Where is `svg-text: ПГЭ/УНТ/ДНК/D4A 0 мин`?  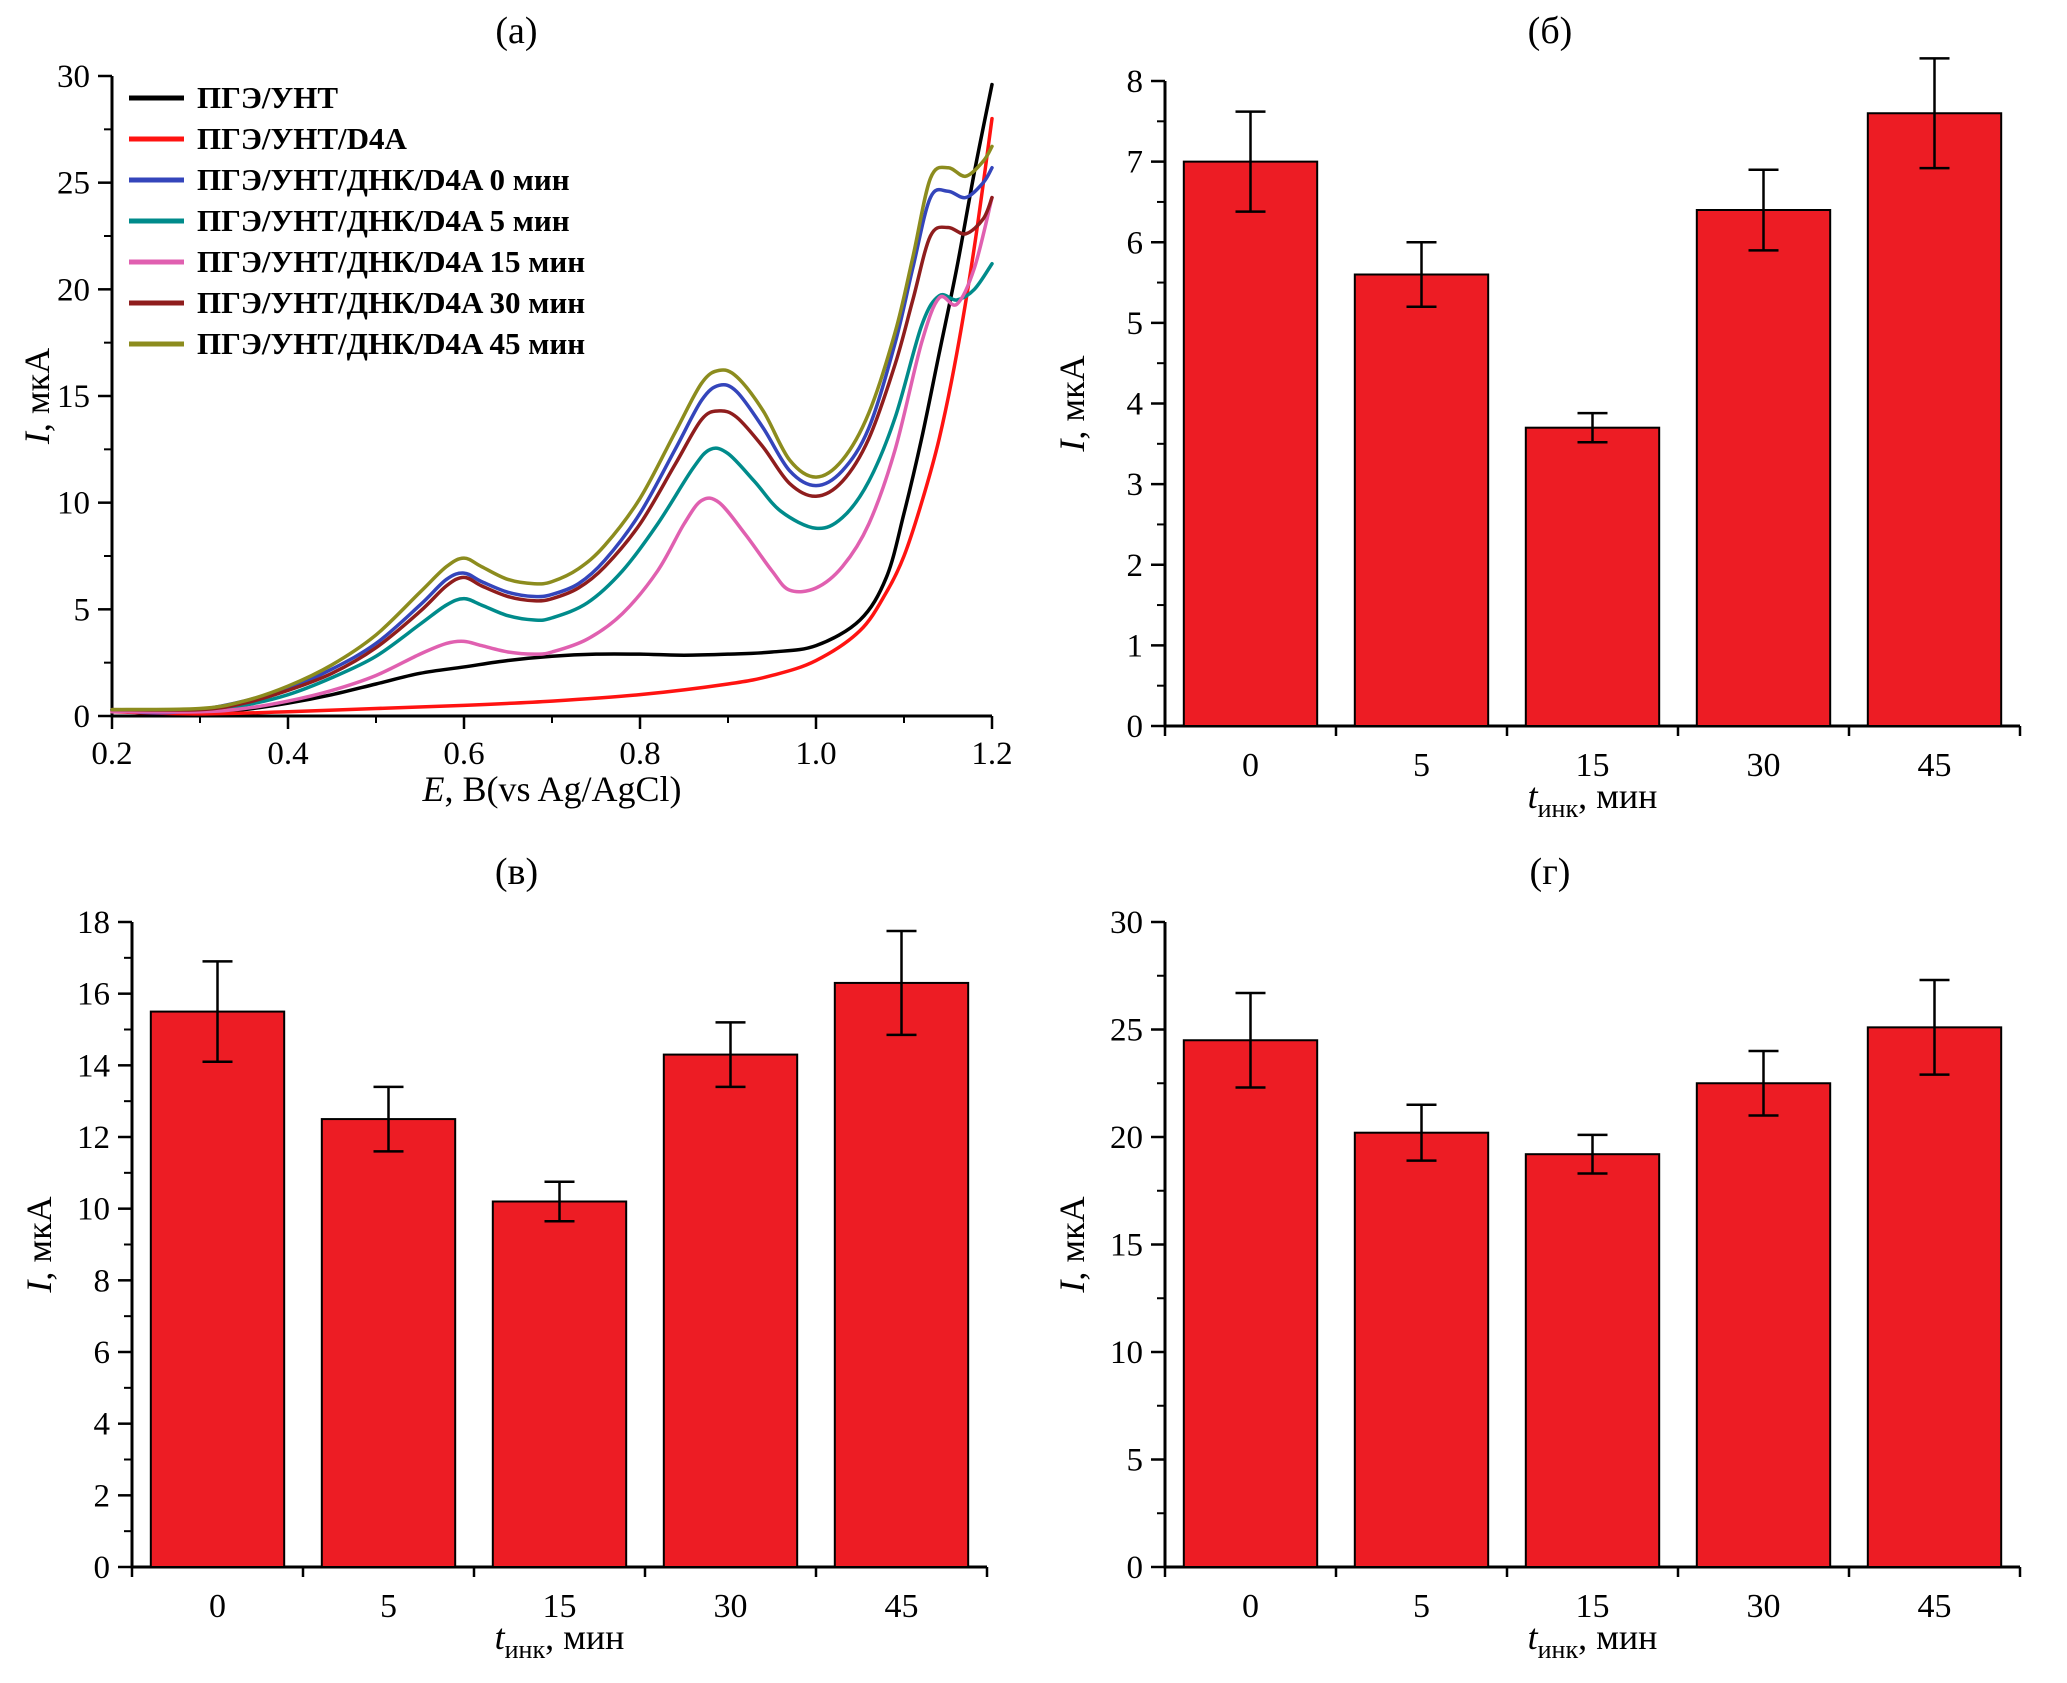
svg-text: ПГЭ/УНТ/ДНК/D4A 0 мин is located at coordinates (383, 179).